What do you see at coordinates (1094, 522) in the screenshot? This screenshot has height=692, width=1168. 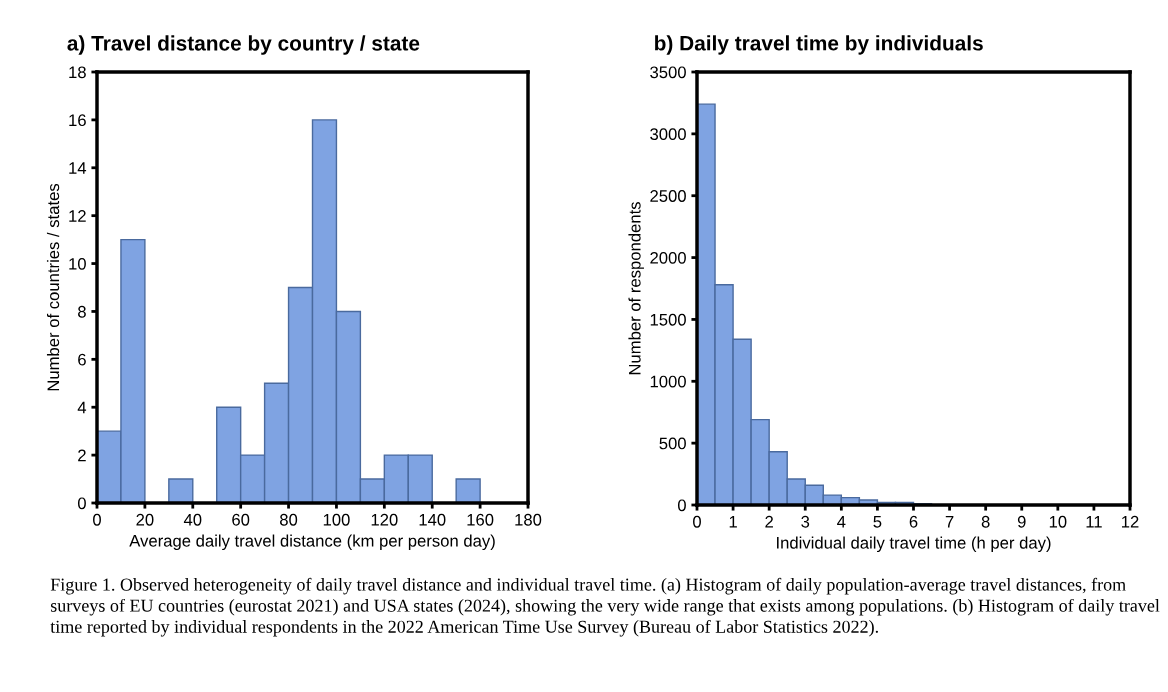 I see `x-tick-label: 11` at bounding box center [1094, 522].